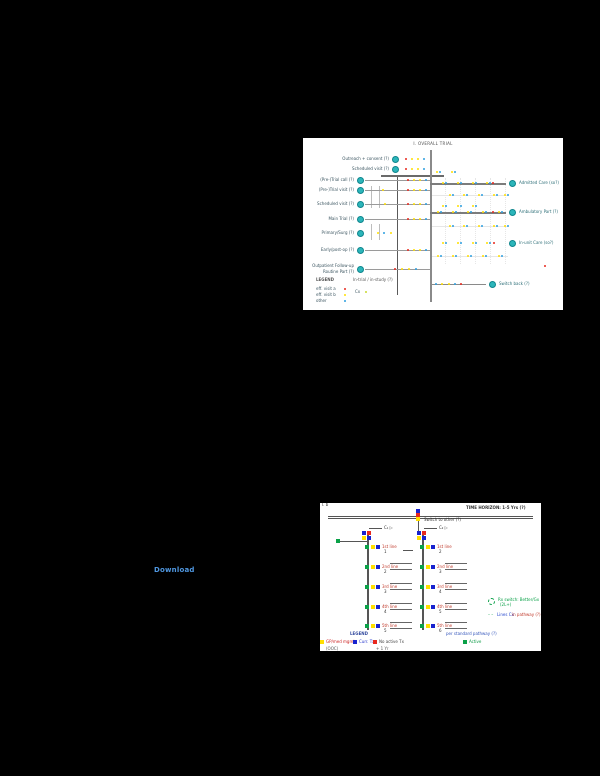  What do you see at coordinates (335, 203) in the screenshot?
I see `row-label: Scheduled visit (?)` at bounding box center [335, 203].